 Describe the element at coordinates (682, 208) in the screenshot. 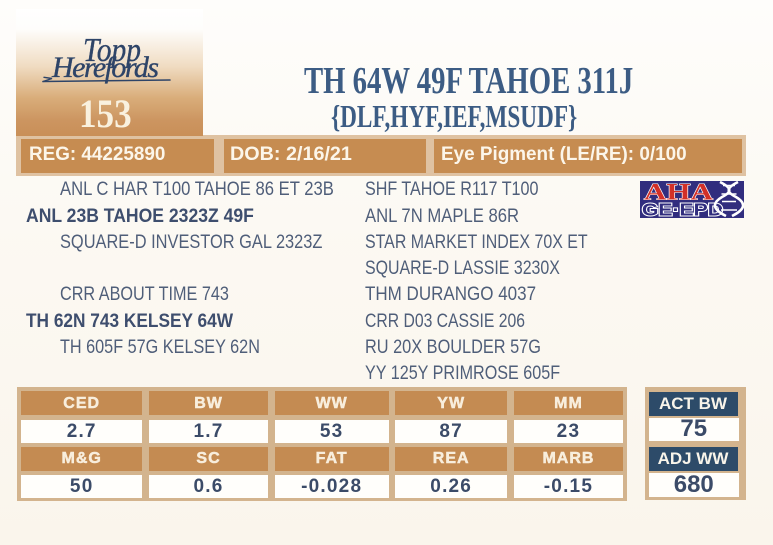

I see `svg-text: GE·EPD` at that location.